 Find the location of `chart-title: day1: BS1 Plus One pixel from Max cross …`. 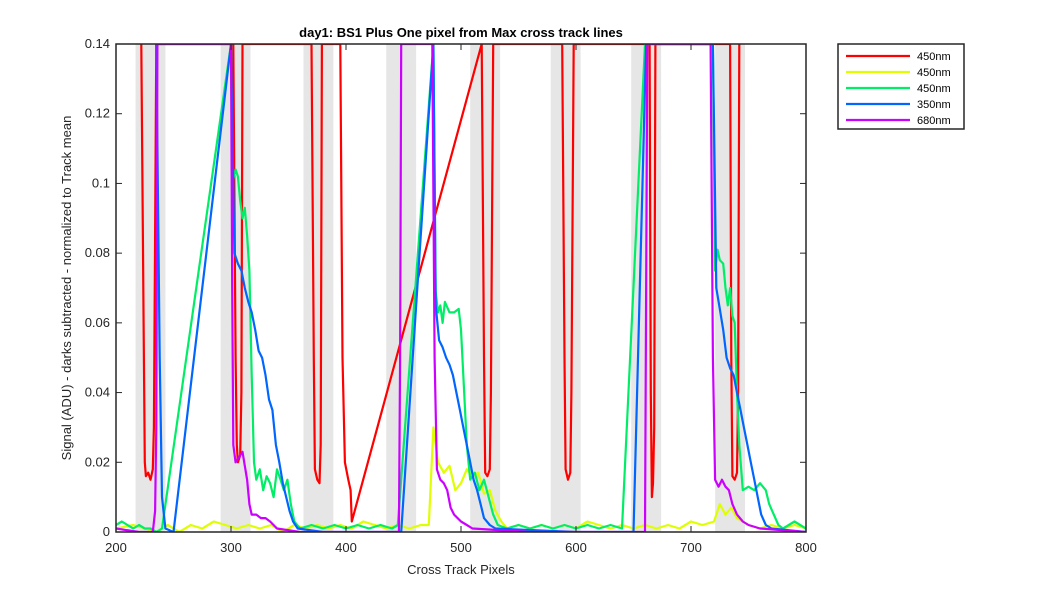

chart-title: day1: BS1 Plus One pixel from Max cross … is located at coordinates (461, 32).